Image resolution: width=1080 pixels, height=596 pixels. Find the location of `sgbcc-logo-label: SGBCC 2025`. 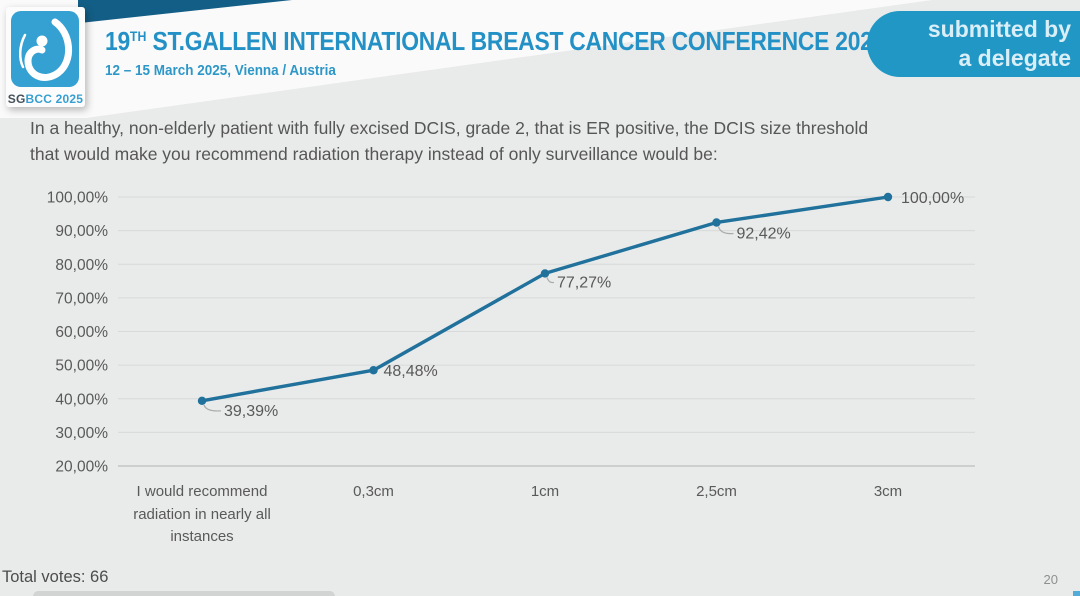

sgbcc-logo-label: SGBCC 2025 is located at coordinates (45, 99).